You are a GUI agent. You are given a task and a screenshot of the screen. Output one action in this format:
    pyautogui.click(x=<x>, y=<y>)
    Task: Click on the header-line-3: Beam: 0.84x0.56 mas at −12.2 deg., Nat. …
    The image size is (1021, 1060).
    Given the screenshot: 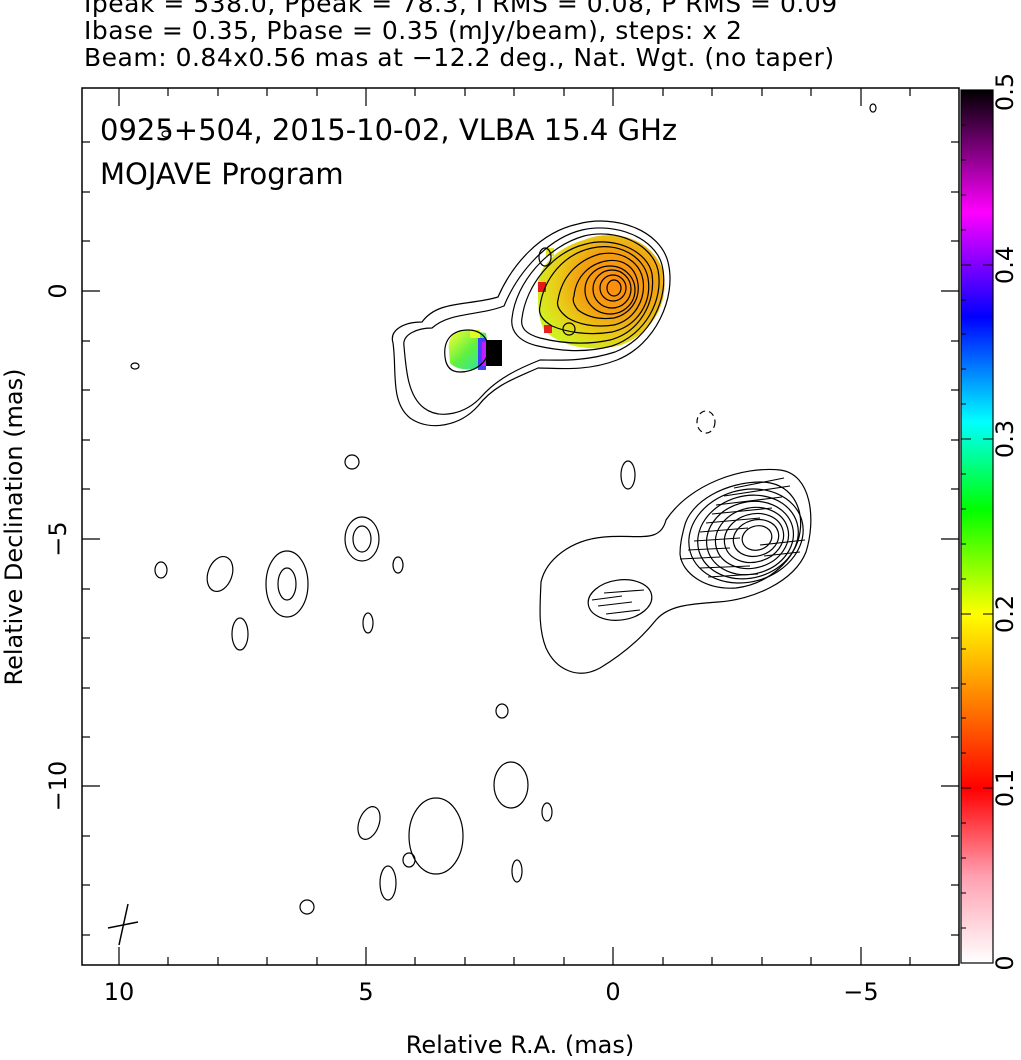 What is the action you would take?
    pyautogui.click(x=459, y=57)
    